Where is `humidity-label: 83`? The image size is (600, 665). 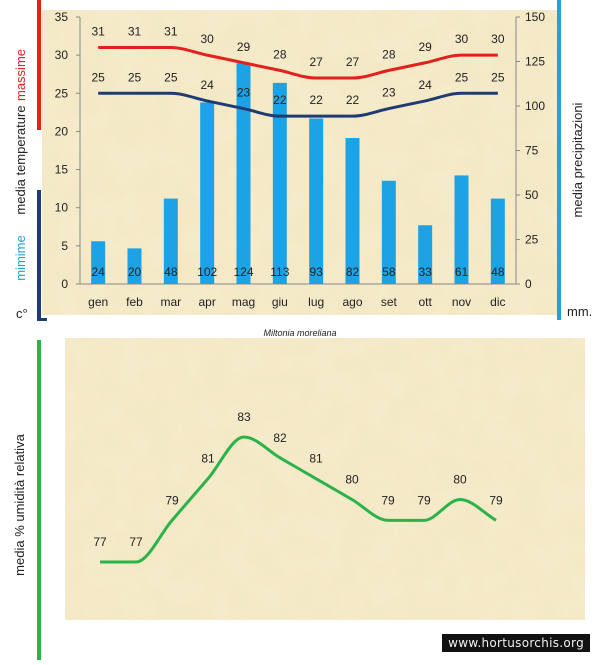
humidity-label: 83 is located at coordinates (244, 417).